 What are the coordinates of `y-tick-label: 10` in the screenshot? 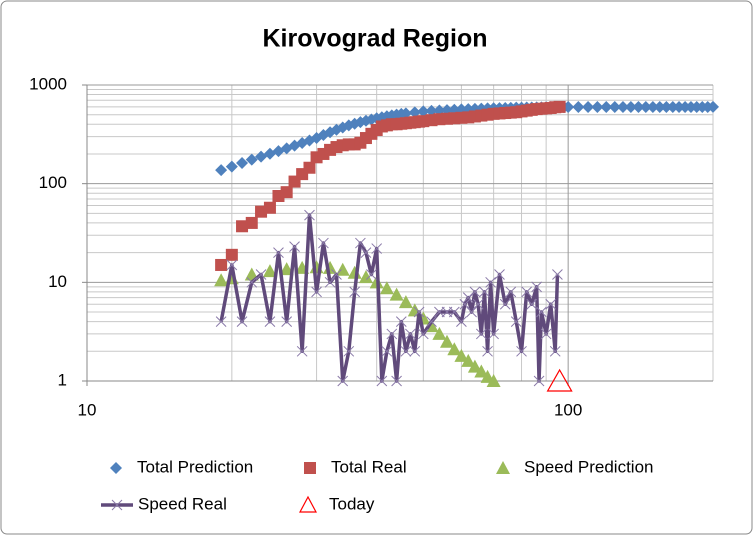 It's located at (57, 281).